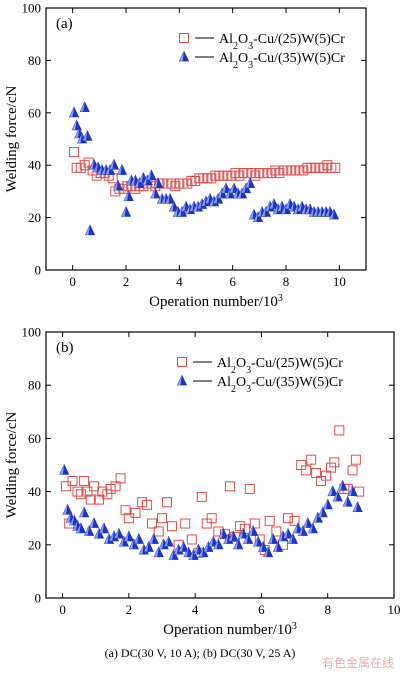 The image size is (400, 674). What do you see at coordinates (339, 281) in the screenshot?
I see `x-tick-label: 10` at bounding box center [339, 281].